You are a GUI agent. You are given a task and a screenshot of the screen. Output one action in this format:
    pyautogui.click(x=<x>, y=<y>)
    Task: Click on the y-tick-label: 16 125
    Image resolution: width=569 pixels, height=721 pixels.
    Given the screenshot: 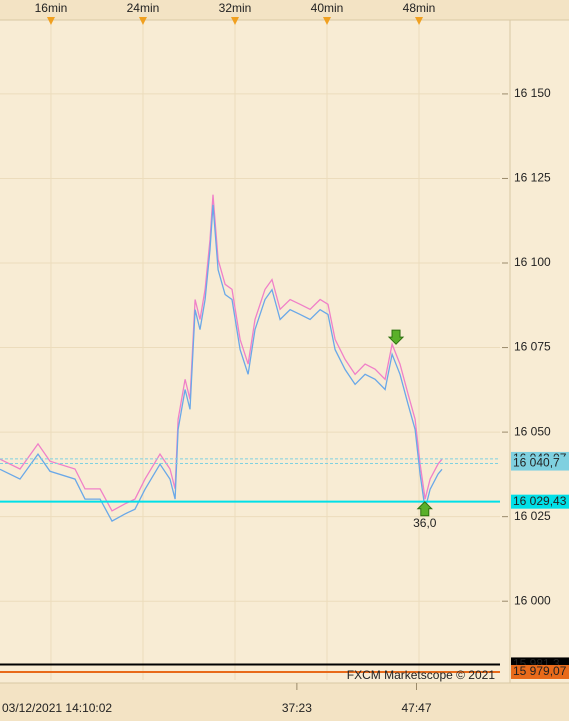 What is the action you would take?
    pyautogui.click(x=532, y=178)
    